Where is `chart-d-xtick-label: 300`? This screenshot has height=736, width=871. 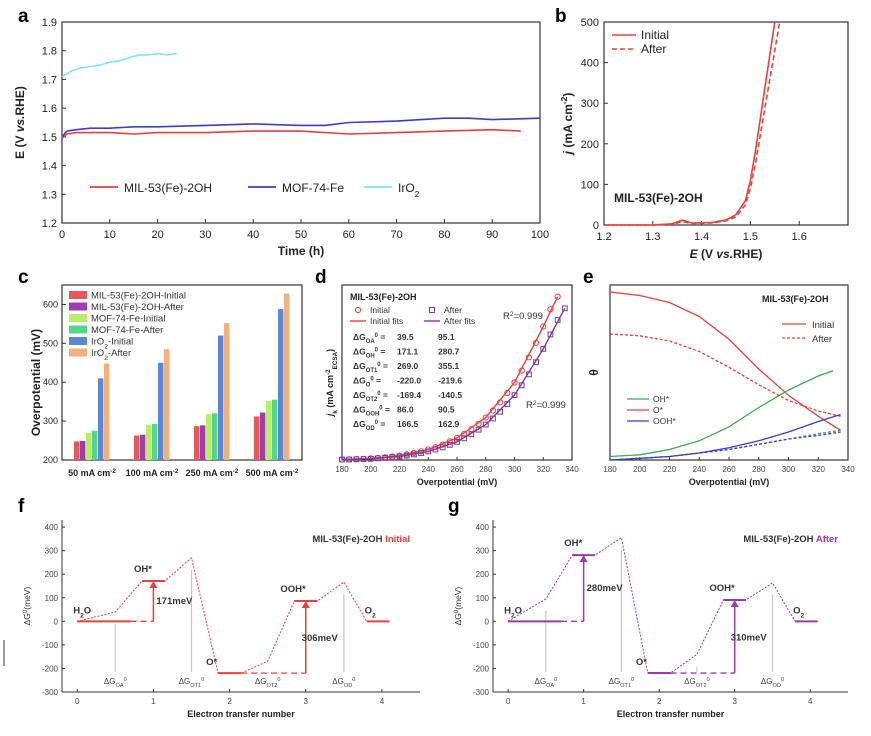 chart-d-xtick-label: 300 is located at coordinates (515, 469).